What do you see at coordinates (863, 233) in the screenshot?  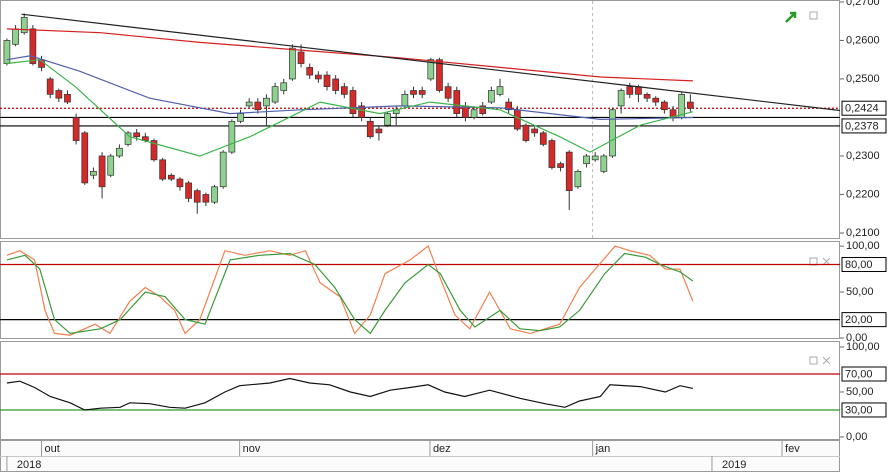 I see `y-tick-label: 0,2100` at bounding box center [863, 233].